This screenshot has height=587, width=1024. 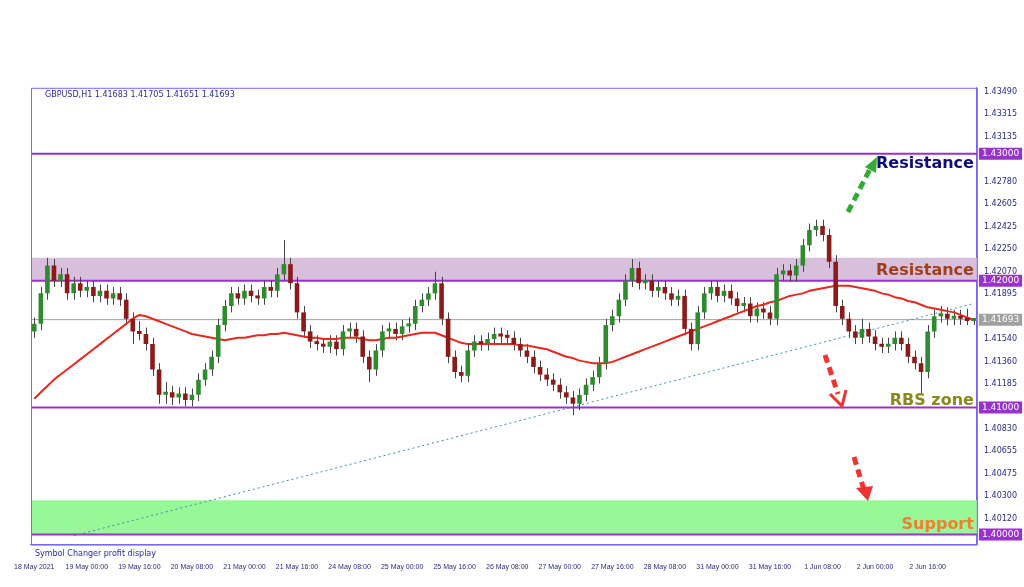 What do you see at coordinates (932, 399) in the screenshot?
I see `annotation: RBS zone` at bounding box center [932, 399].